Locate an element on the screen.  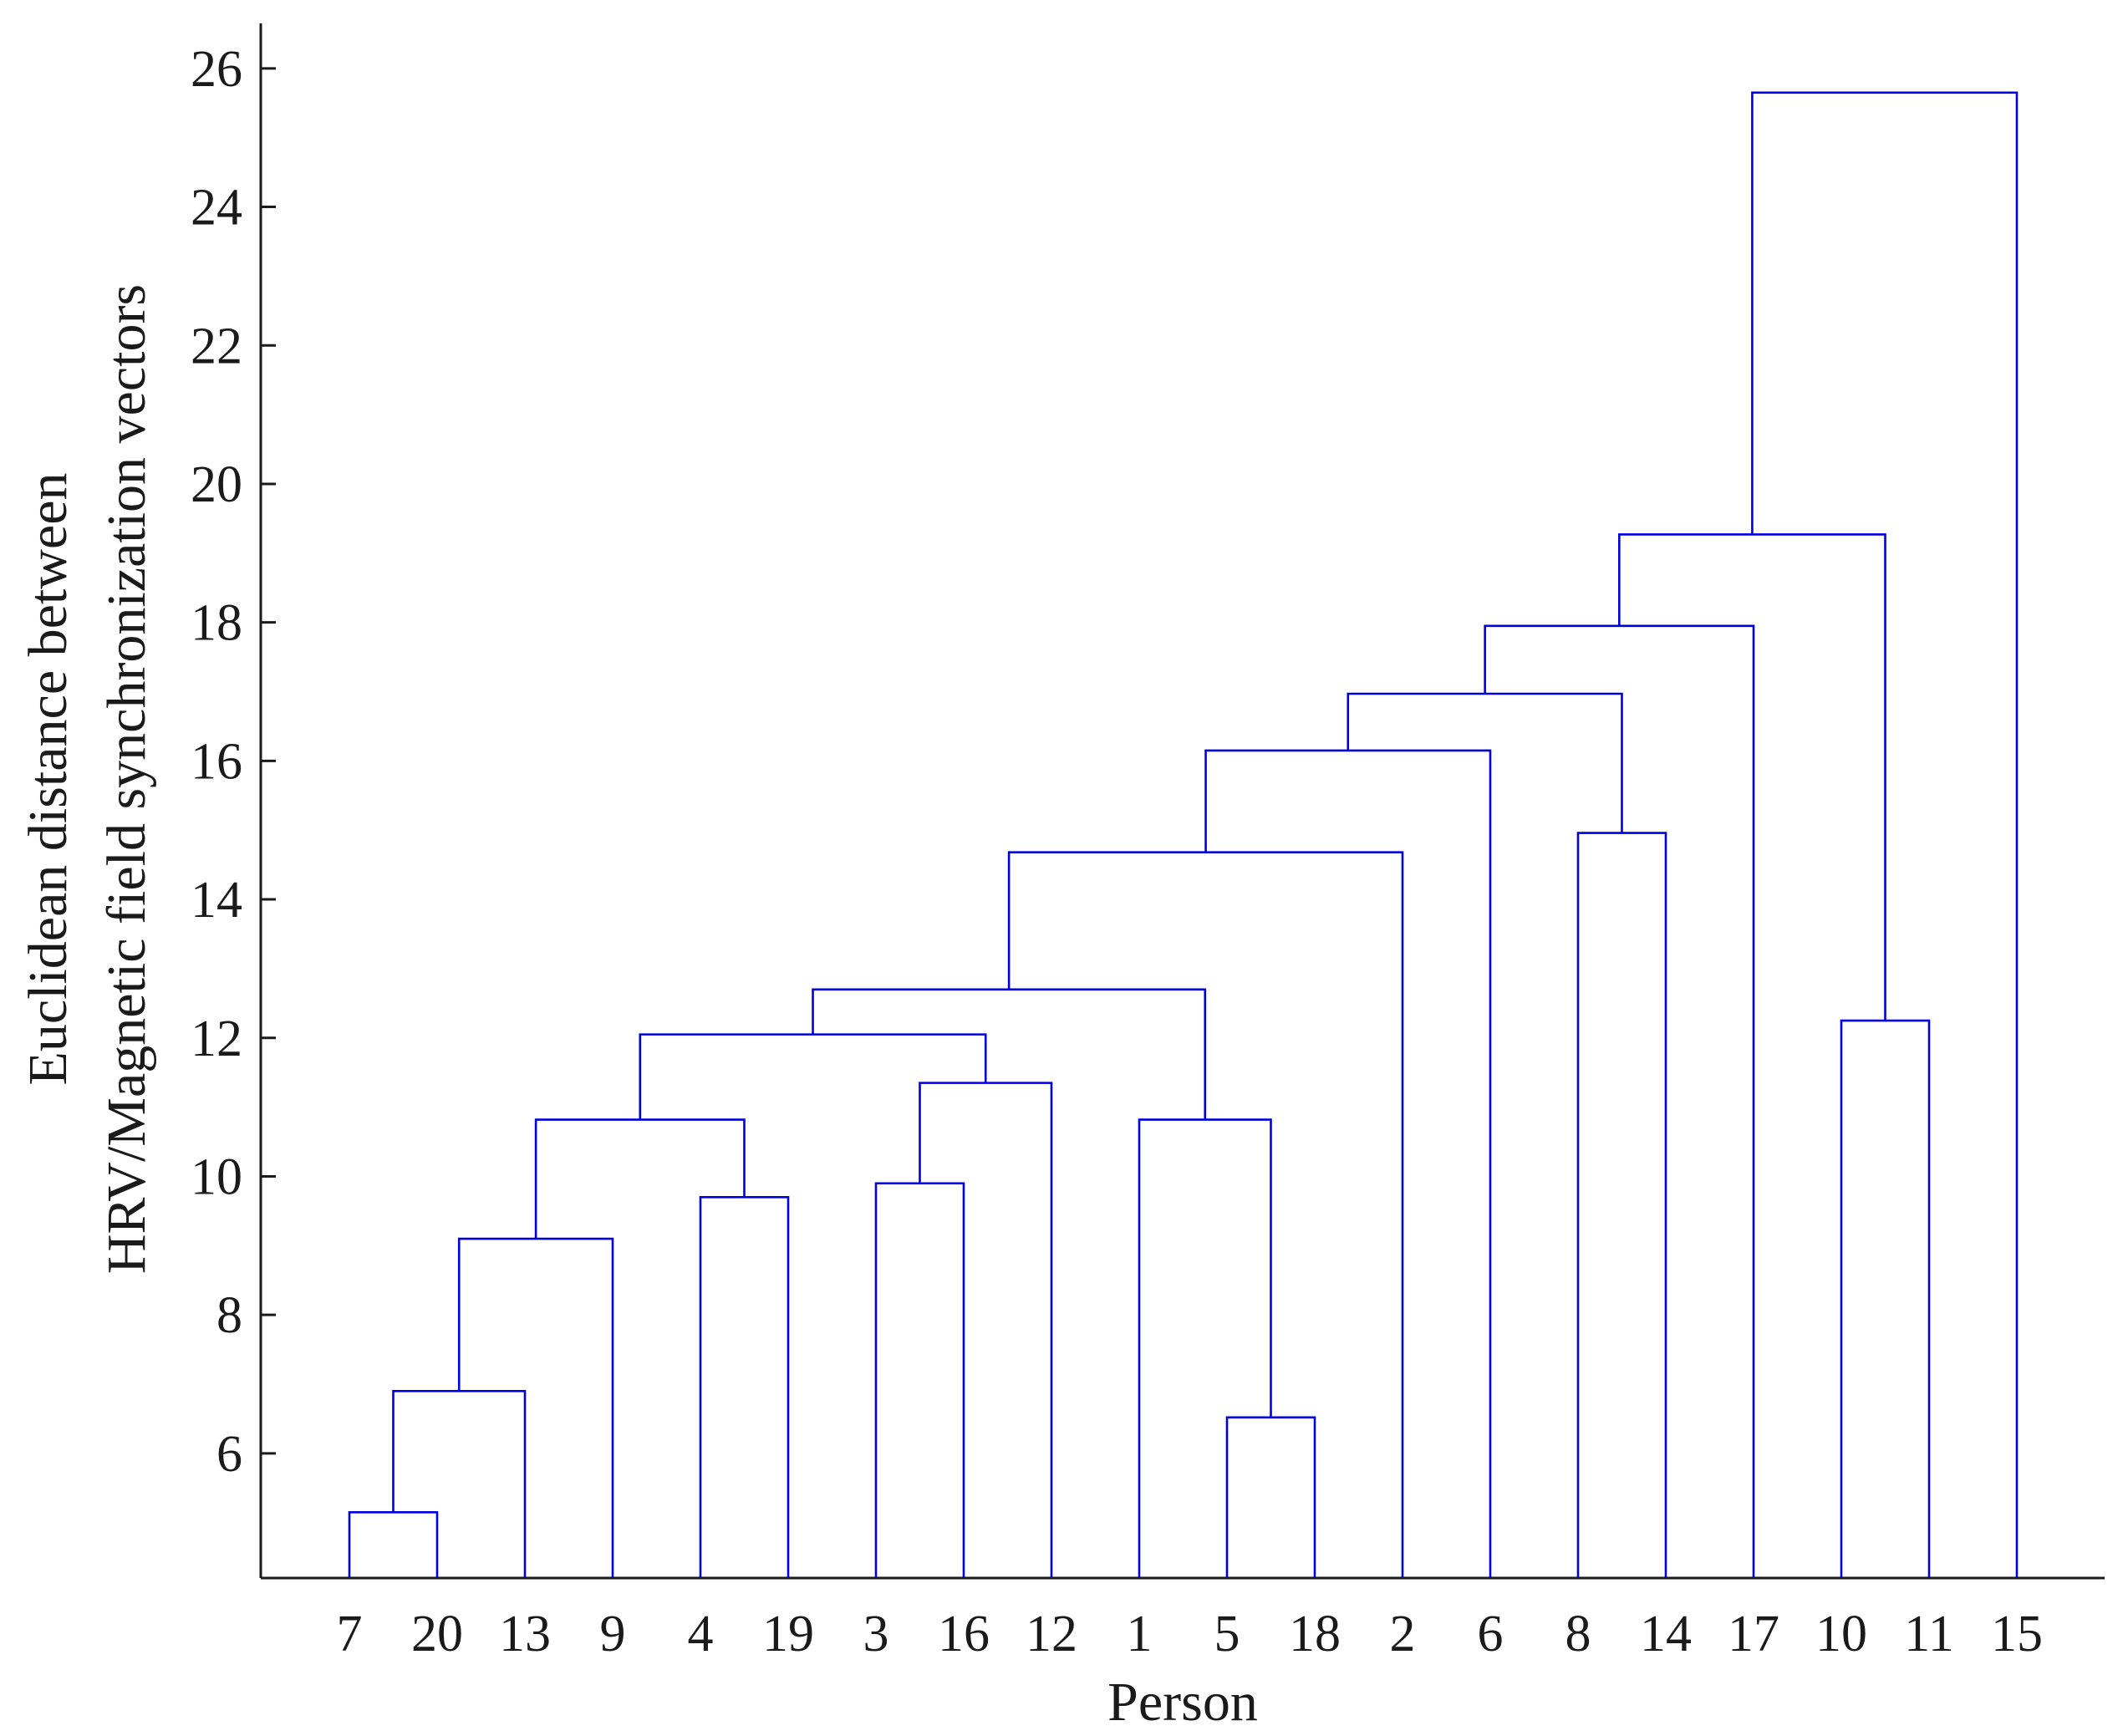
x-tick-label: 7 is located at coordinates (350, 1634).